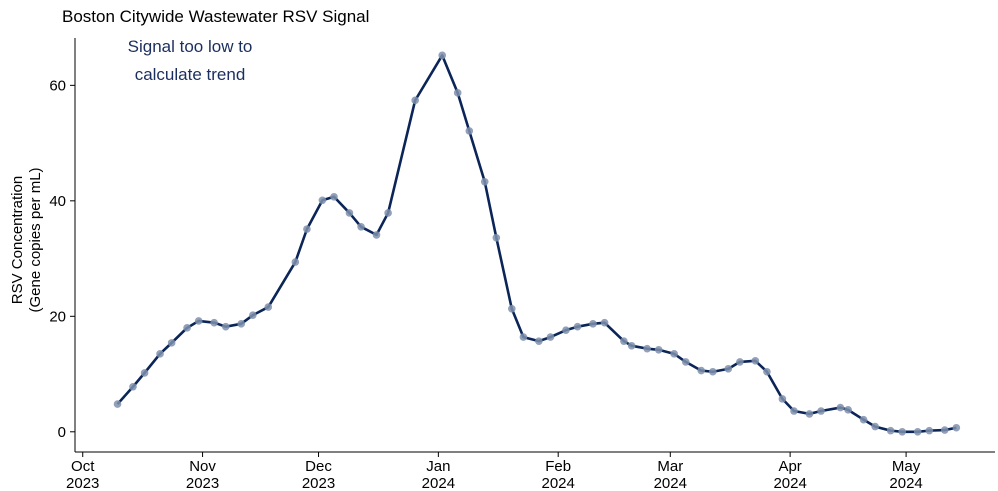 The height and width of the screenshot is (491, 998). Describe the element at coordinates (438, 466) in the screenshot. I see `x-tick-label: Jan` at that location.